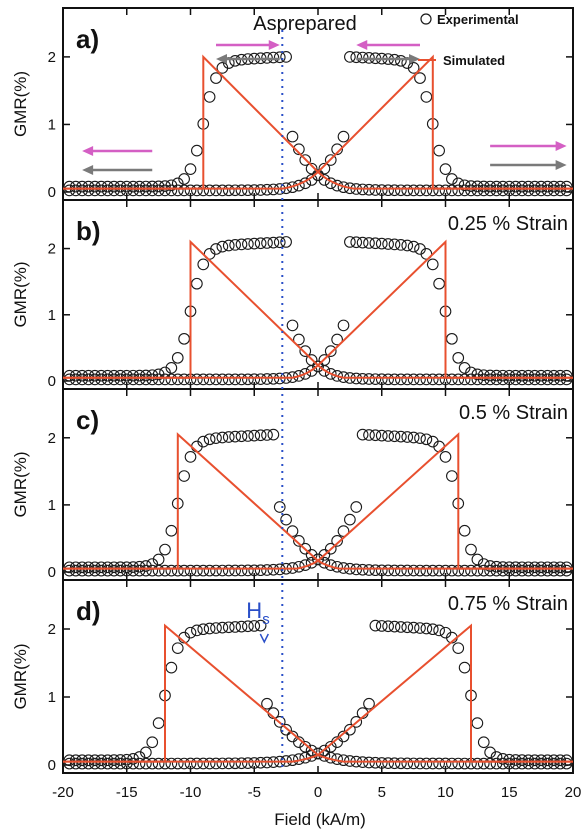  I want to click on arrow-magenta-left-head, so click(362, 45).